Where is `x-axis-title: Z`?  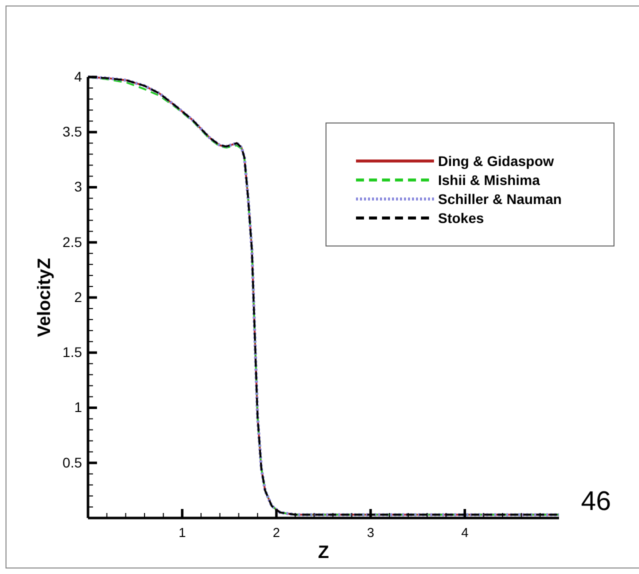 x-axis-title: Z is located at coordinates (323, 552).